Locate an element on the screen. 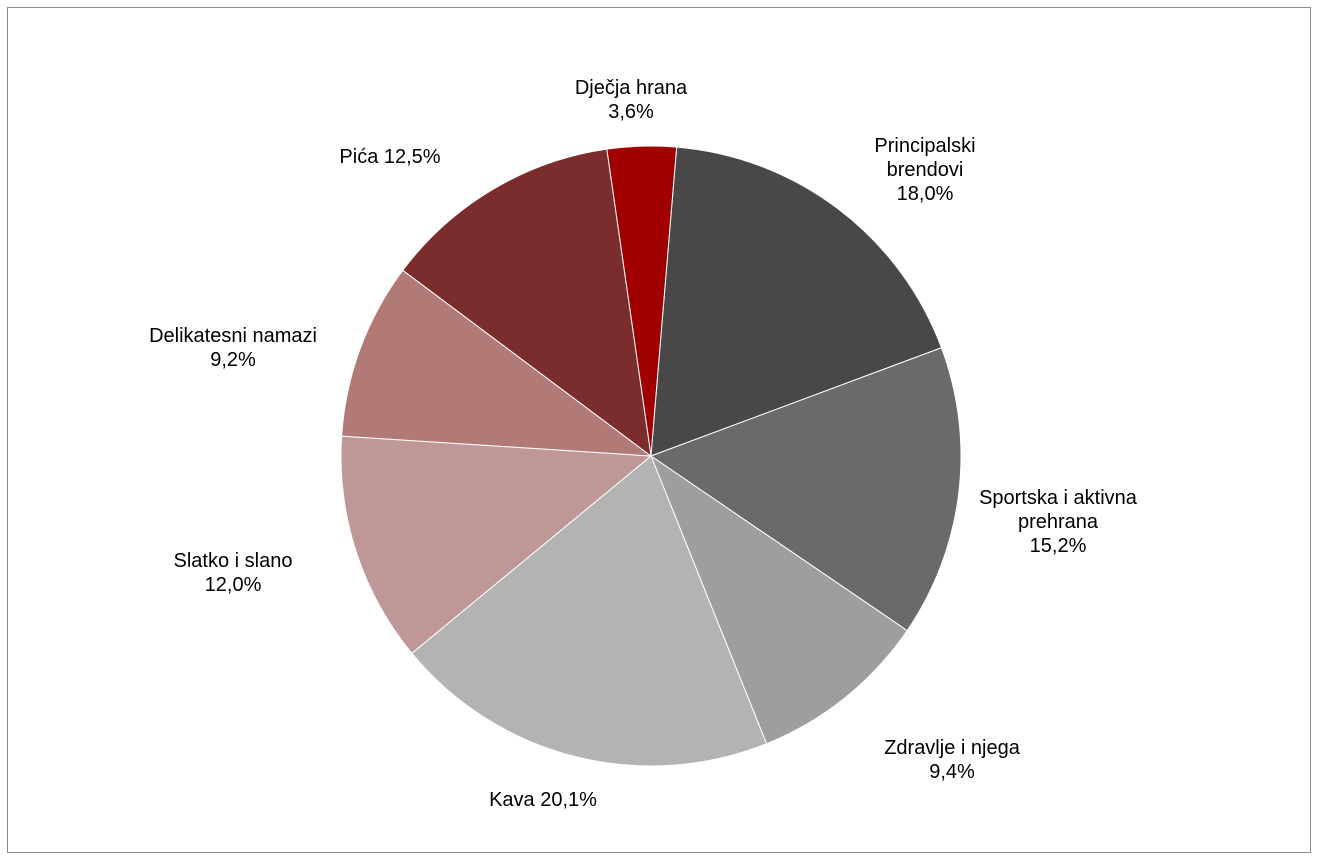 The image size is (1320, 862). value-label: 20,1% is located at coordinates (568, 800).